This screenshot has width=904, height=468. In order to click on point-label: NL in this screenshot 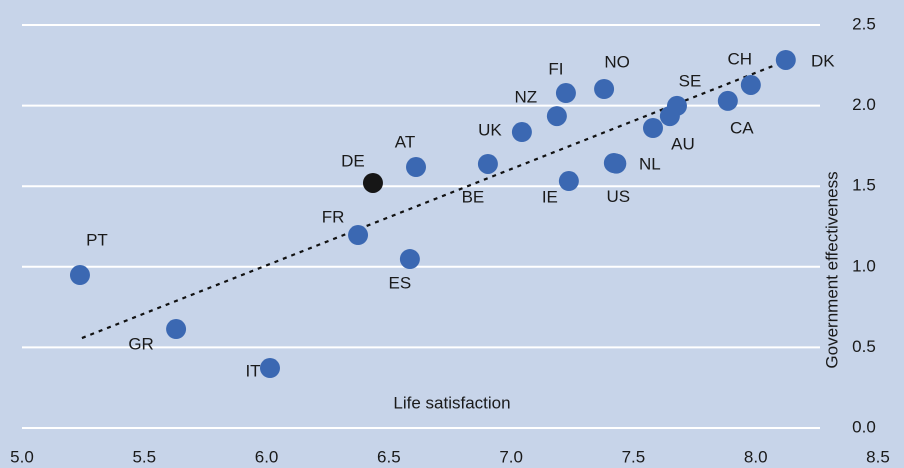, I will do `click(650, 163)`.